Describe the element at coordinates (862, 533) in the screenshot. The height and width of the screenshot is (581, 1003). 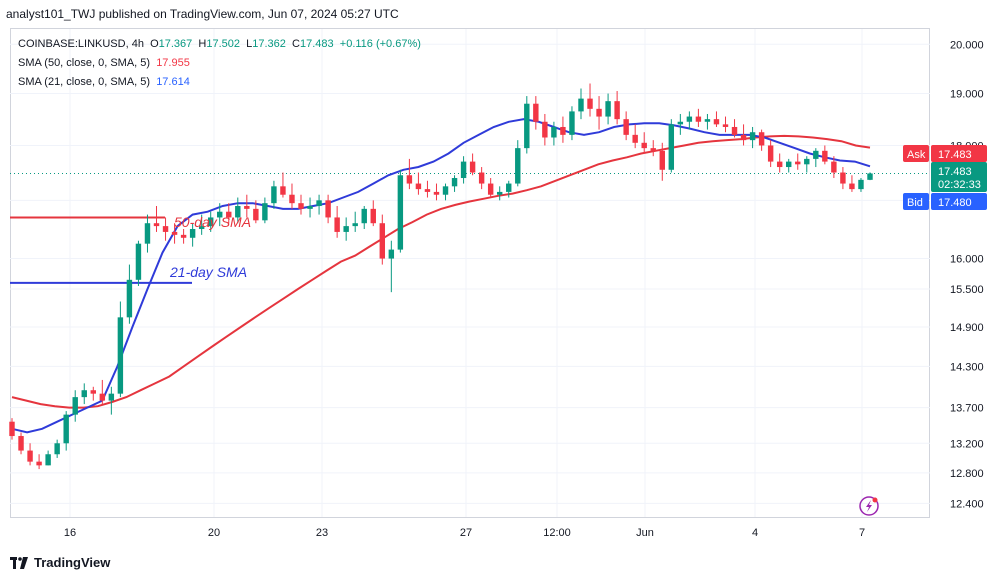
I see `x-tick-label: 7` at that location.